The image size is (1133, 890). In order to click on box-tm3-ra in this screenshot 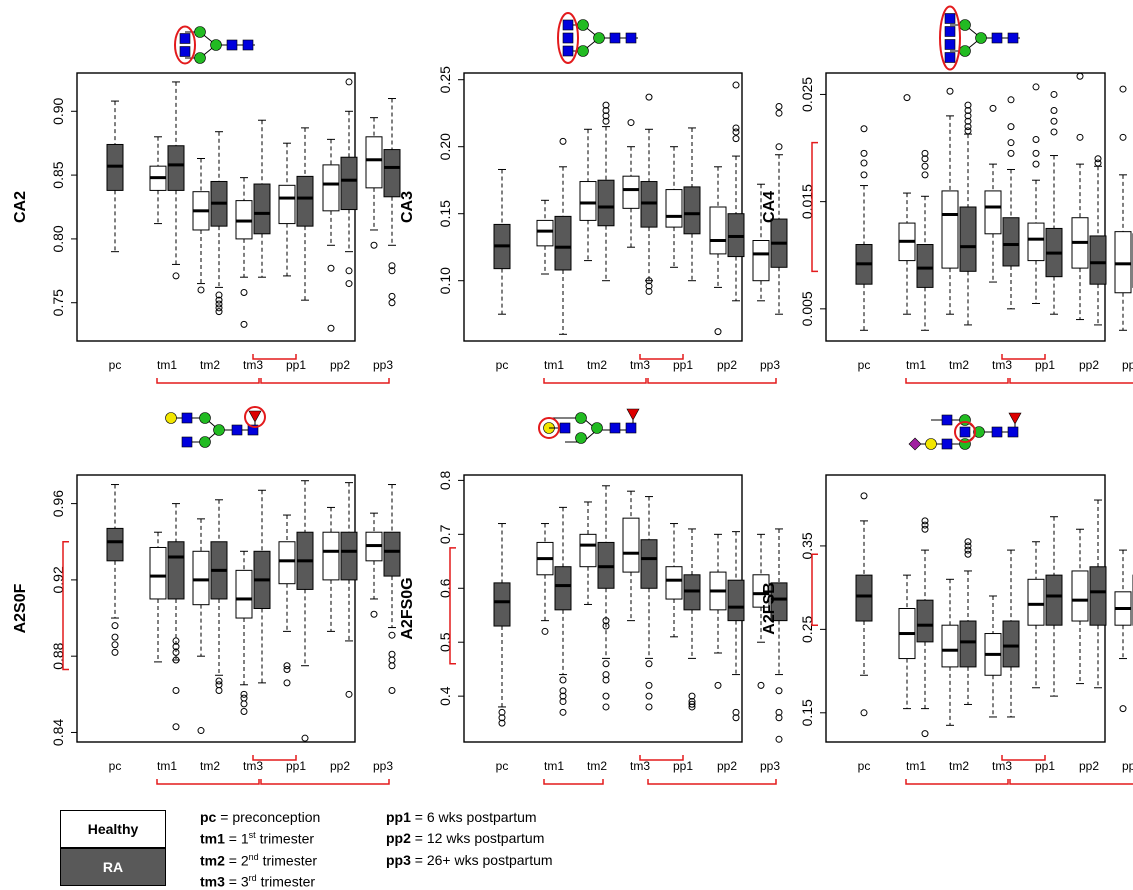, I will do `click(649, 194)`.